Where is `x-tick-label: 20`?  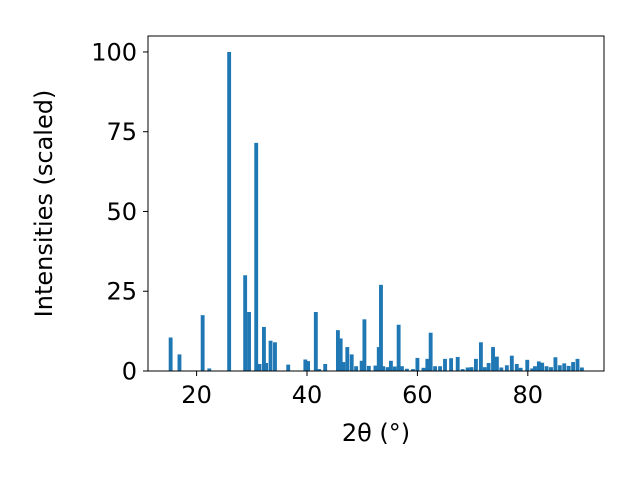
x-tick-label: 20 is located at coordinates (196, 395).